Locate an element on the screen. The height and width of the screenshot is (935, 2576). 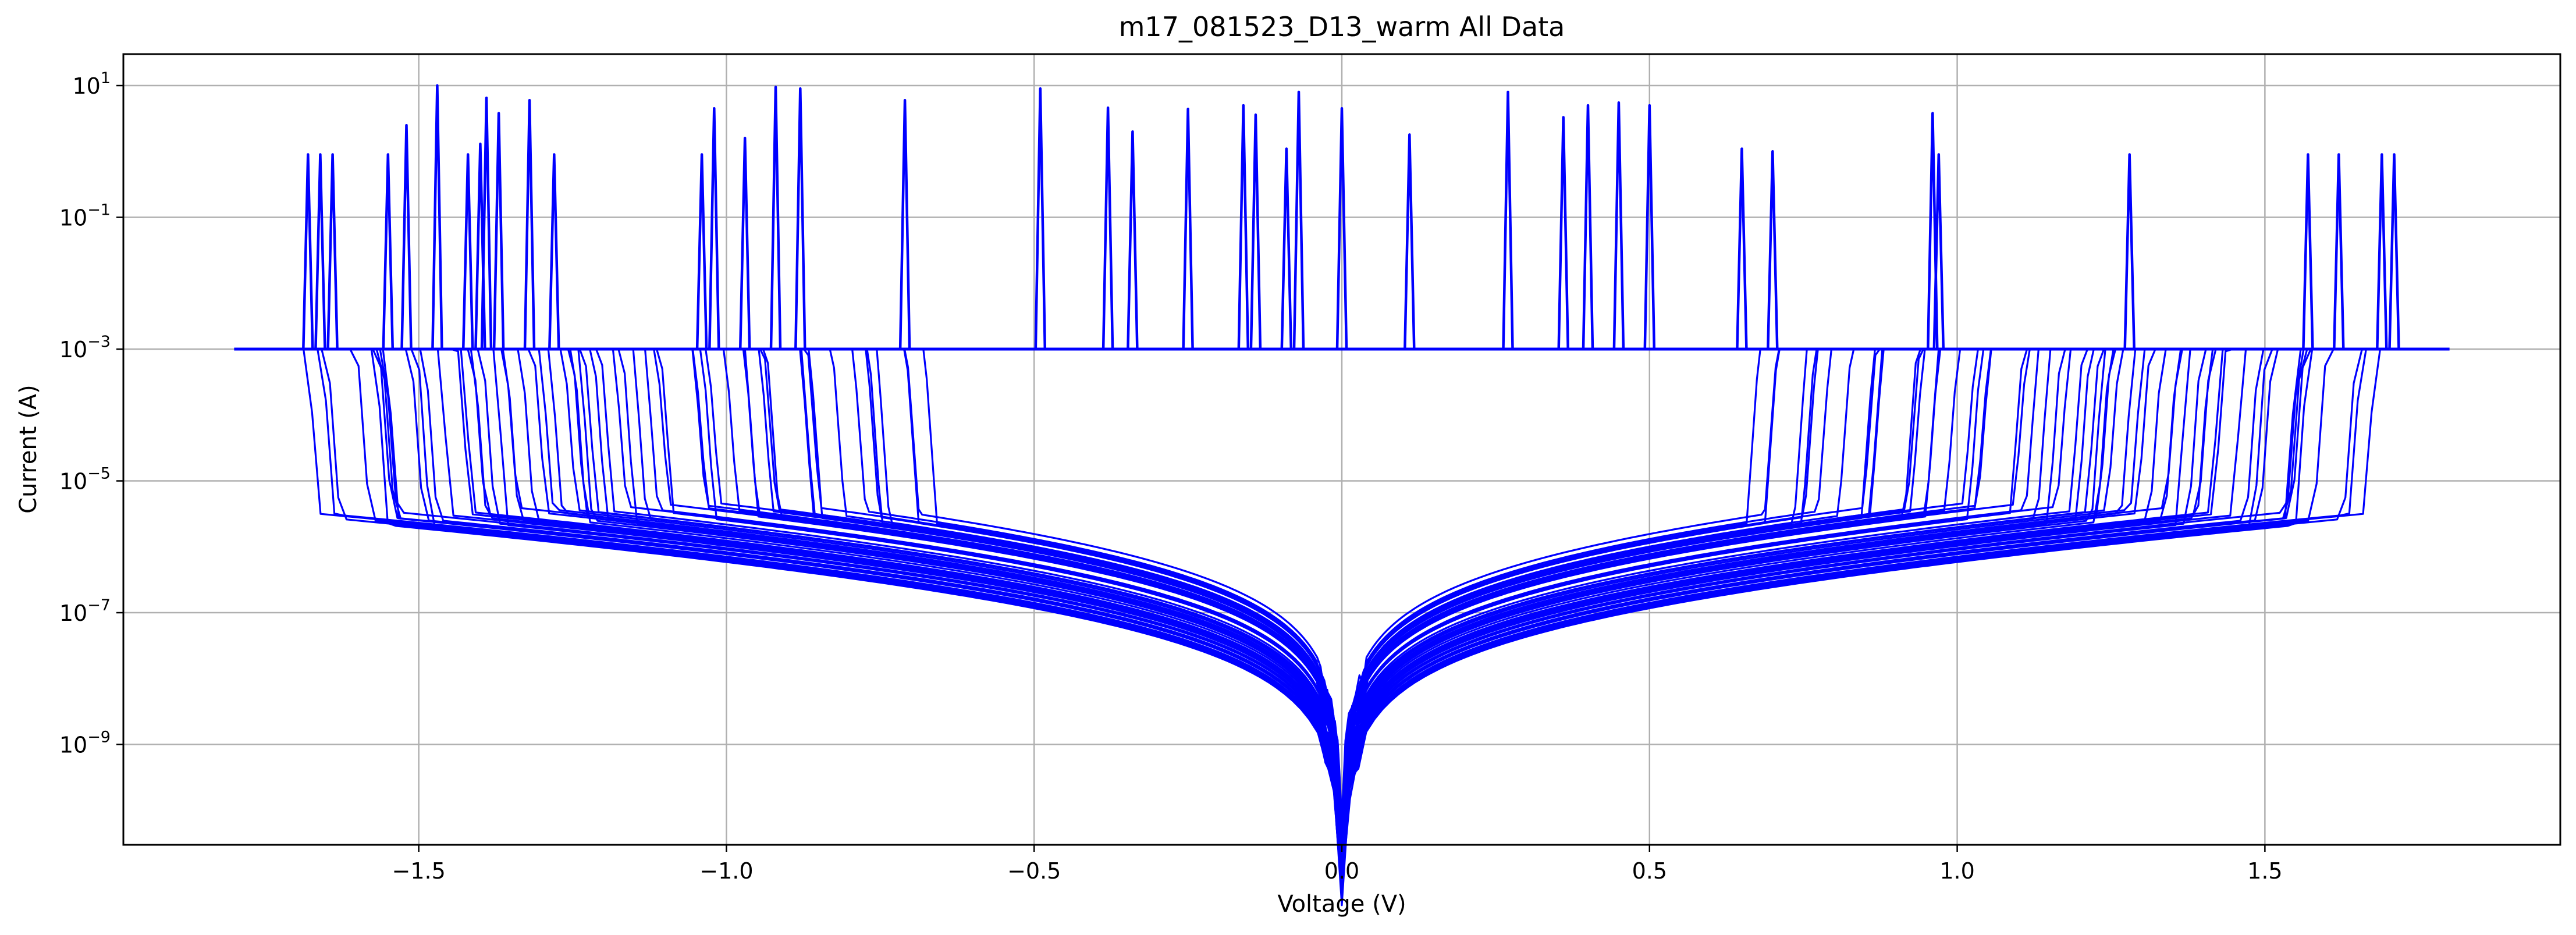
x-tick-label: 1.0 is located at coordinates (1957, 871).